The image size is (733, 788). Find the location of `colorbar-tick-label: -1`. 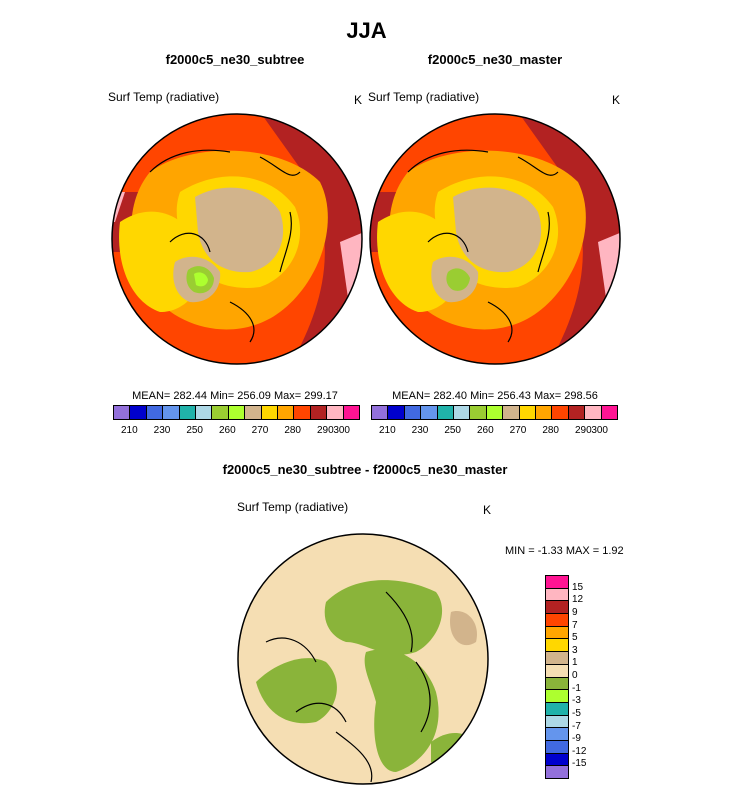

colorbar-tick-label: -1 is located at coordinates (576, 688).